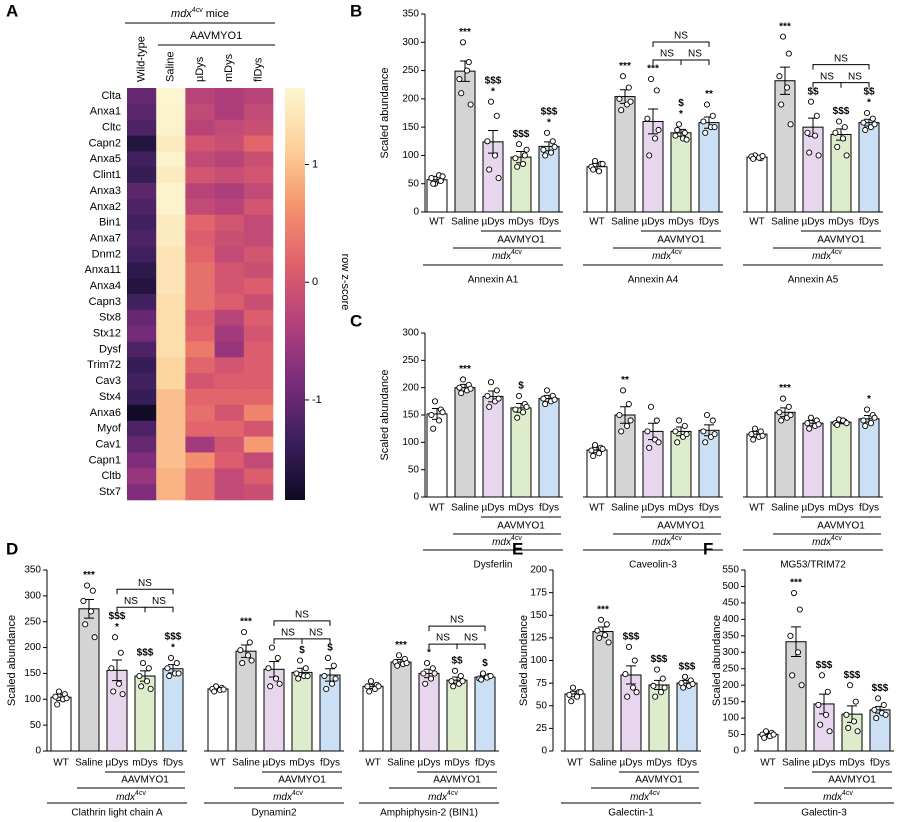 This screenshot has width=900, height=822. I want to click on row-label: Stx8, so click(110, 318).